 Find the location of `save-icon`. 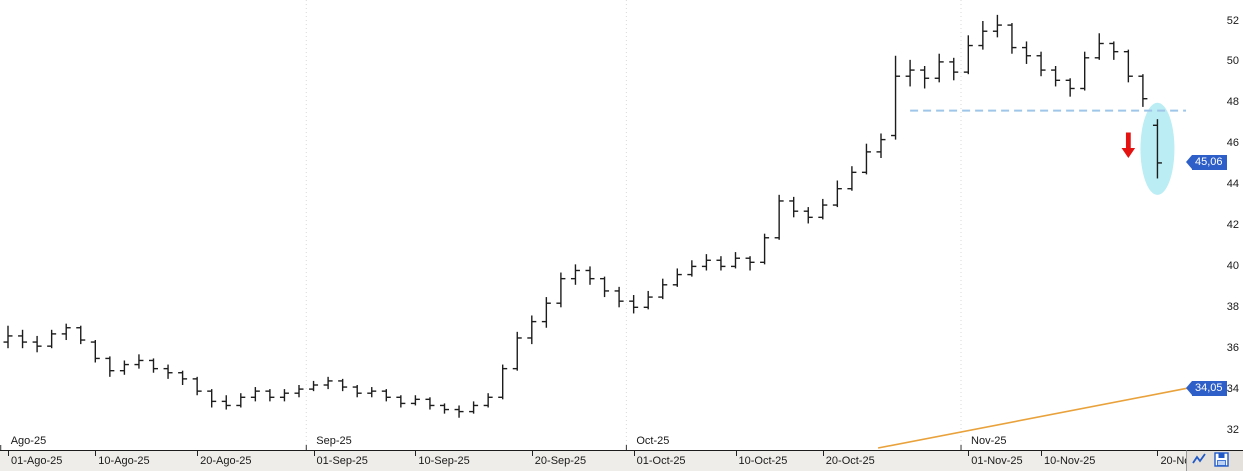

save-icon is located at coordinates (1221, 461).